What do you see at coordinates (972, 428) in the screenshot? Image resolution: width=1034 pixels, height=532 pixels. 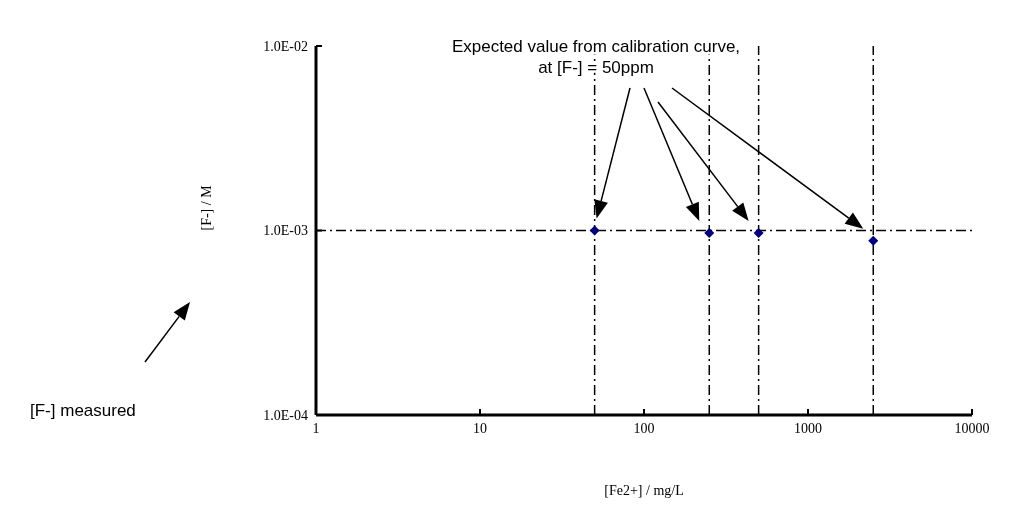 I see `x-tick-label: 10000` at bounding box center [972, 428].